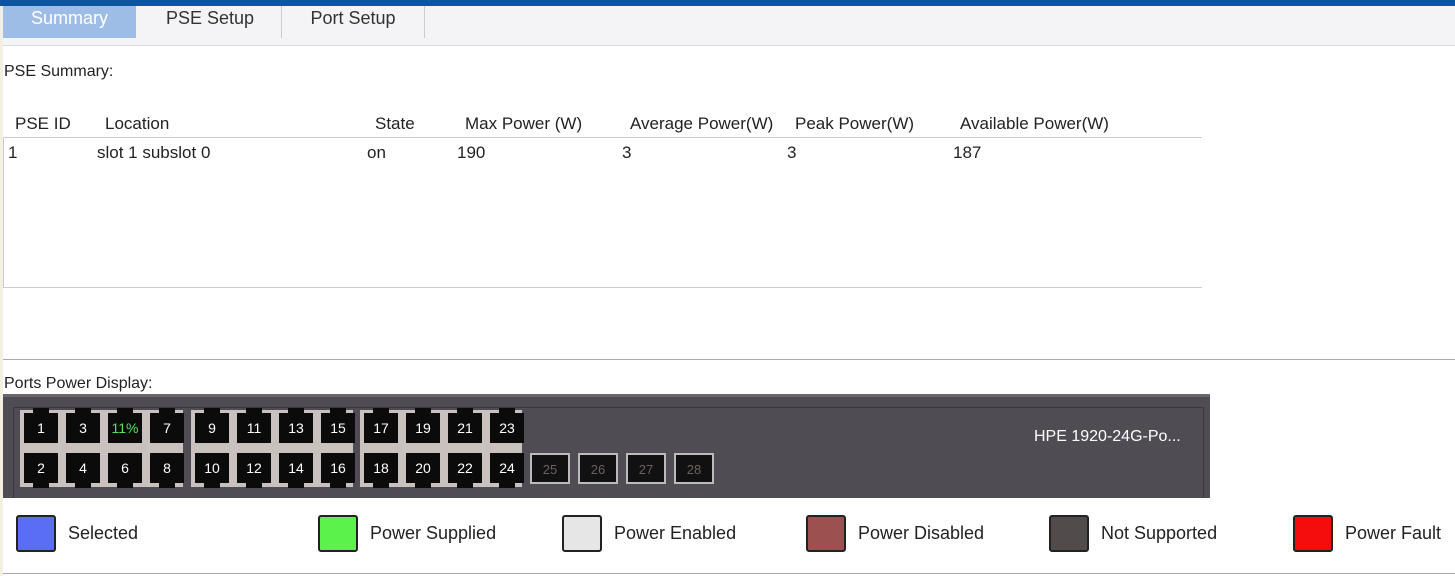  What do you see at coordinates (381, 470) in the screenshot?
I see `port-18: 18` at bounding box center [381, 470].